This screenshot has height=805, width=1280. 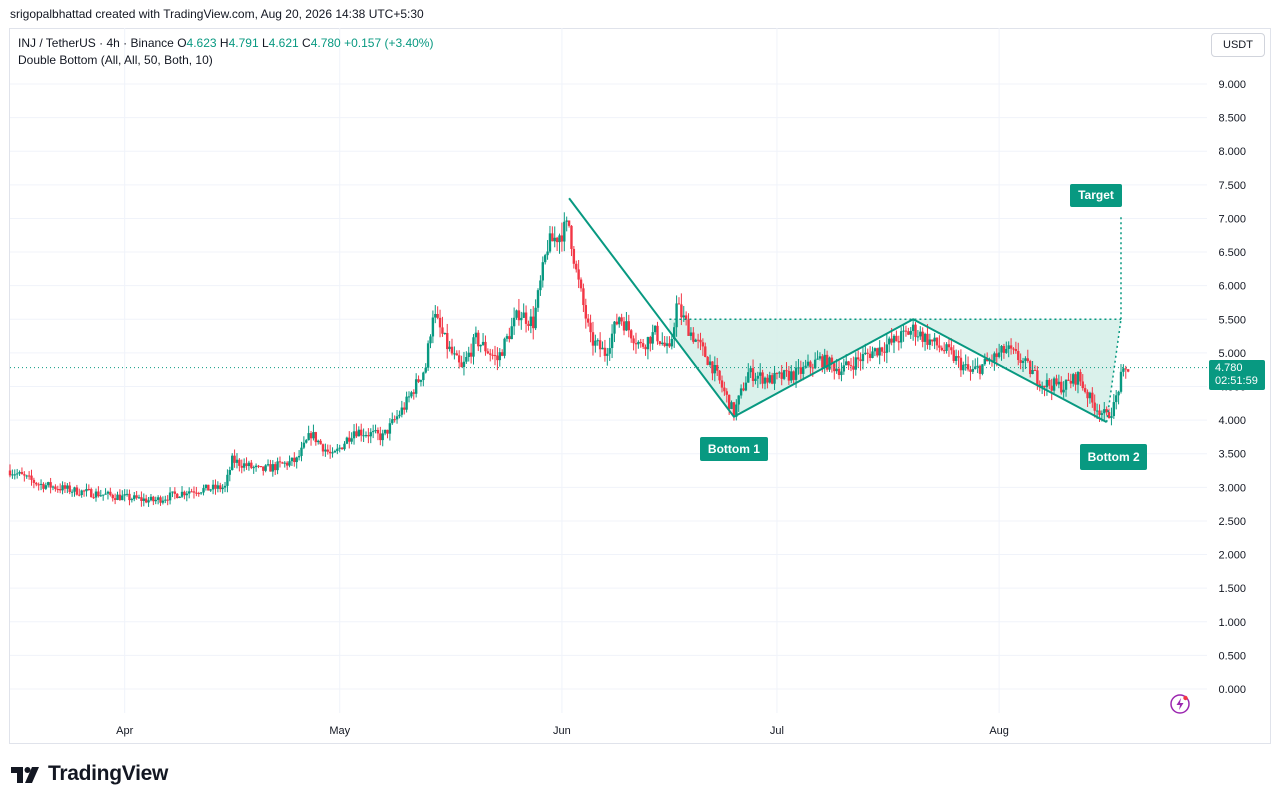 I want to click on indicator-label: Double Bottom (All, All, 50, Both, 10), so click(x=115, y=60).